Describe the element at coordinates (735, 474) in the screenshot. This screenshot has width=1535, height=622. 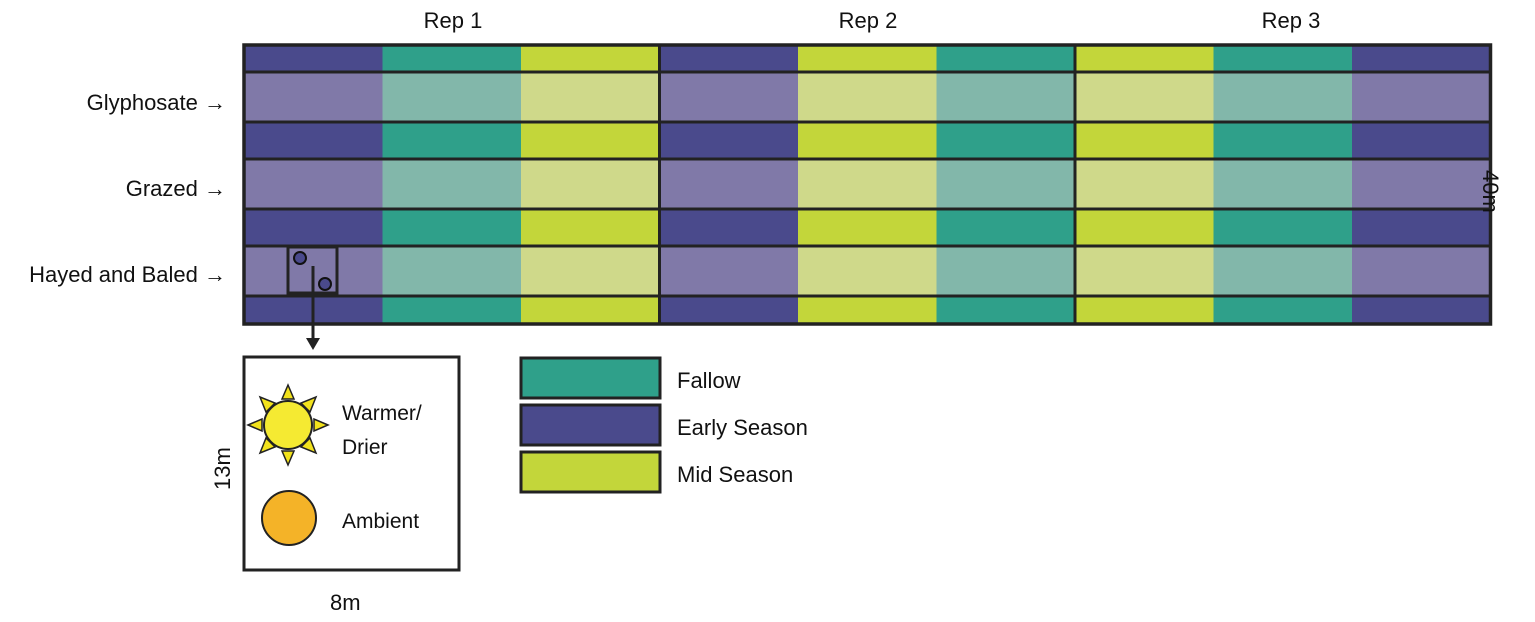
I see `legend-label-mid: Mid Season` at that location.